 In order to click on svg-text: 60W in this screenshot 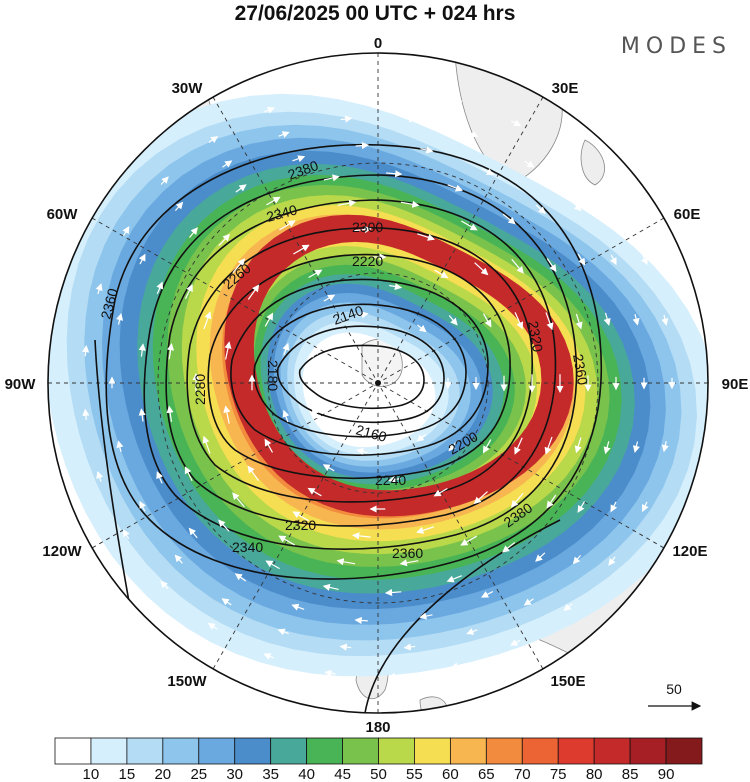, I will do `click(63, 214)`.